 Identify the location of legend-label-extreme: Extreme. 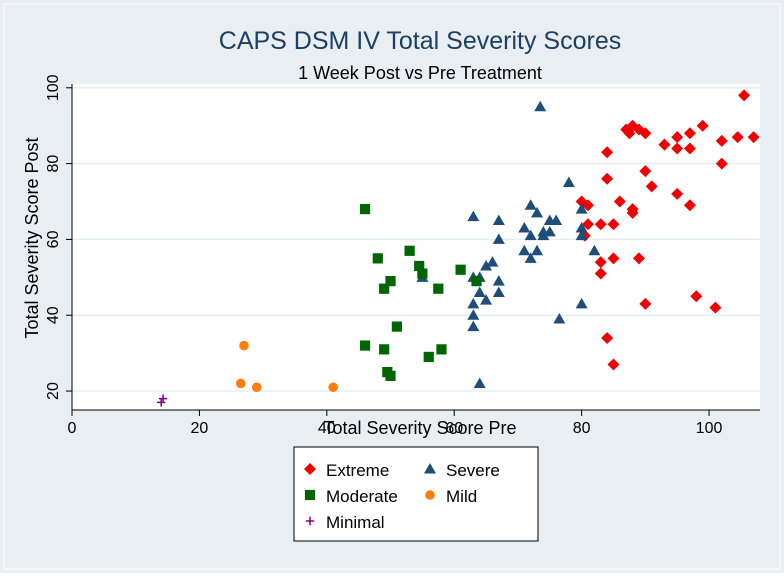
(357, 470).